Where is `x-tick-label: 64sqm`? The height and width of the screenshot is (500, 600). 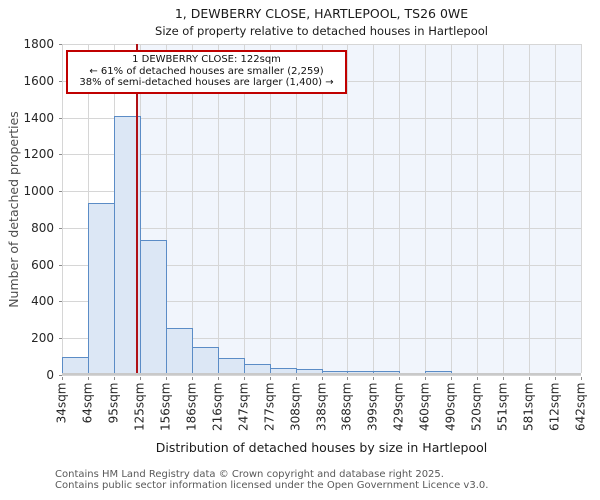 x-tick-label: 64sqm is located at coordinates (87, 403).